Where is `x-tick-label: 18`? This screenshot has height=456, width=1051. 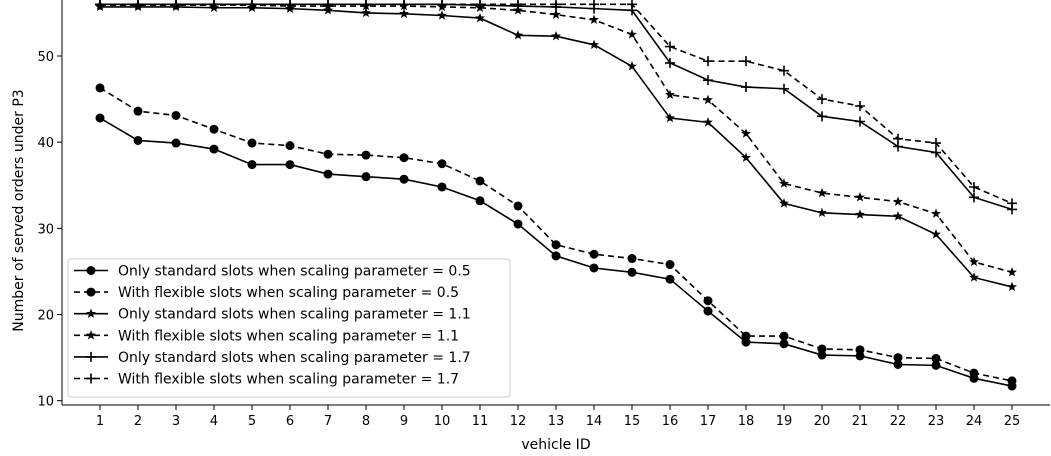
x-tick-label: 18 is located at coordinates (746, 421).